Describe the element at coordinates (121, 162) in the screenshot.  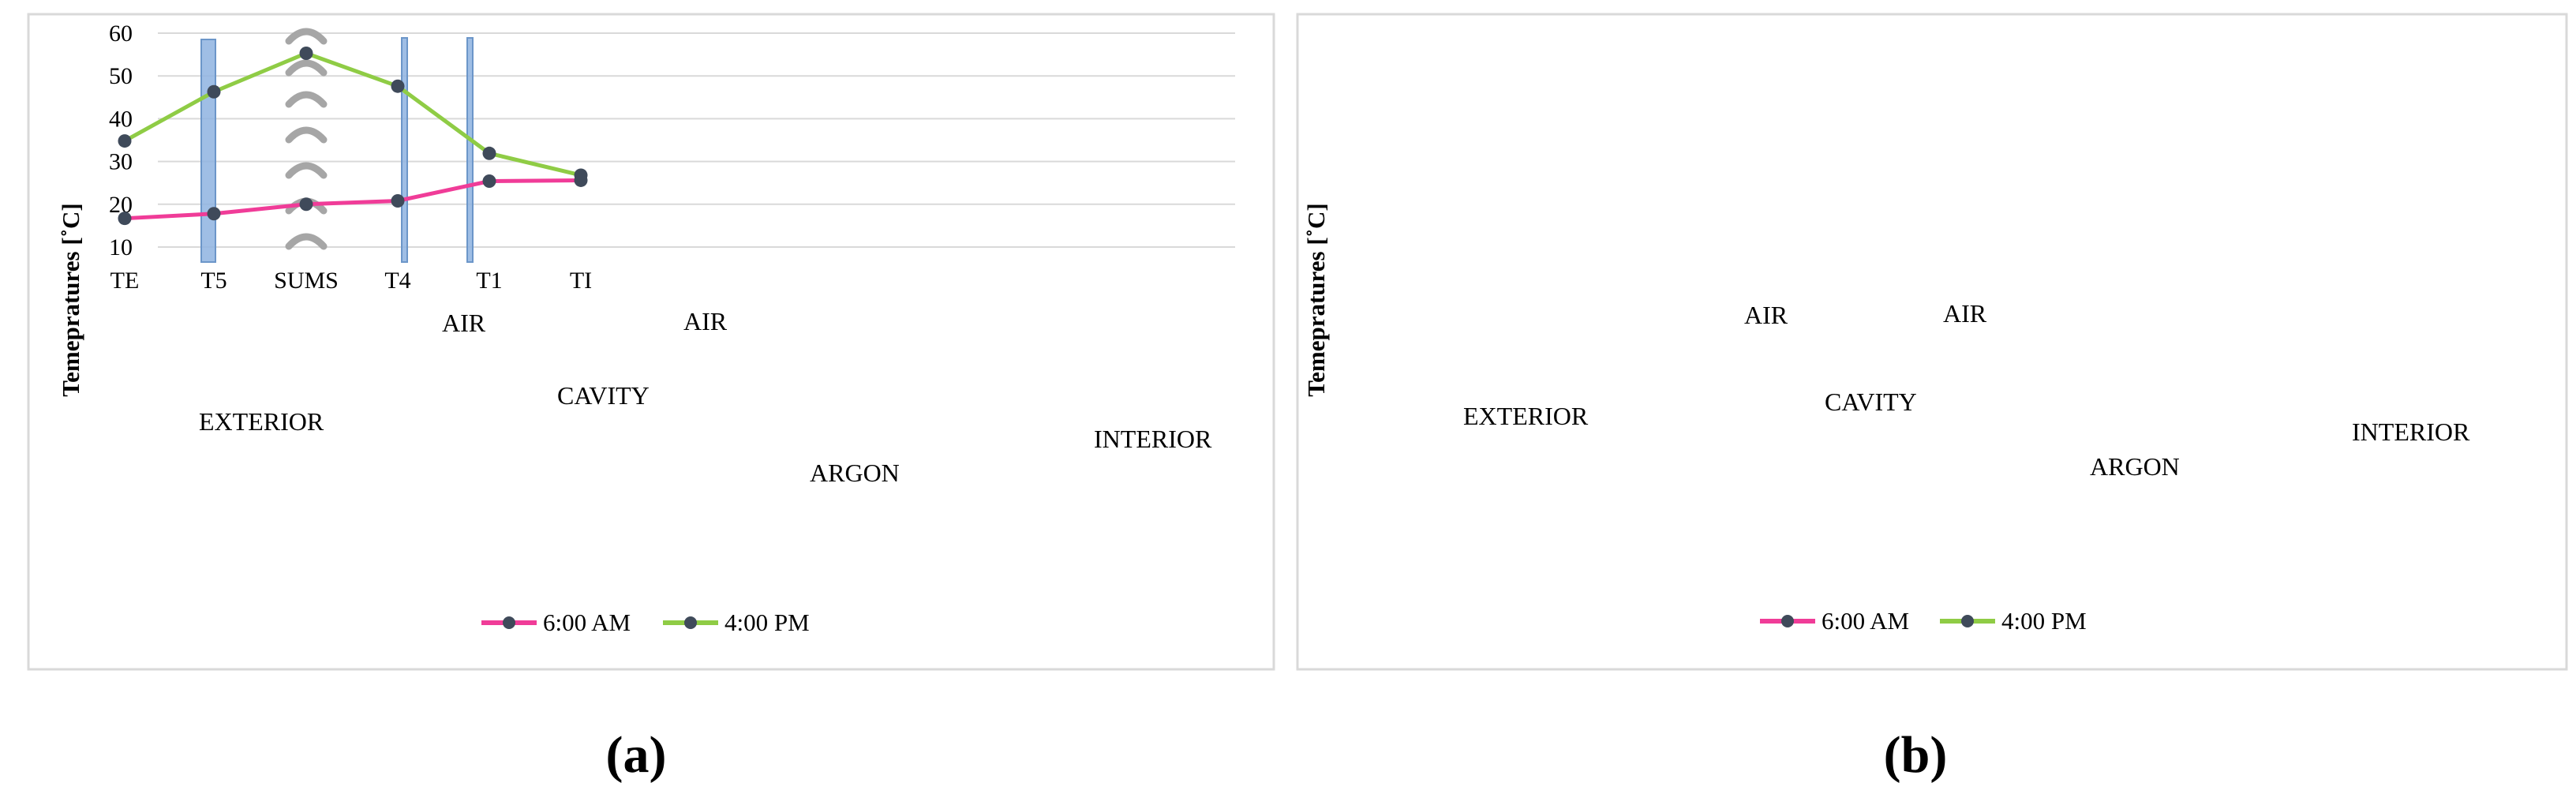
I see `y-tick-label: 30` at that location.